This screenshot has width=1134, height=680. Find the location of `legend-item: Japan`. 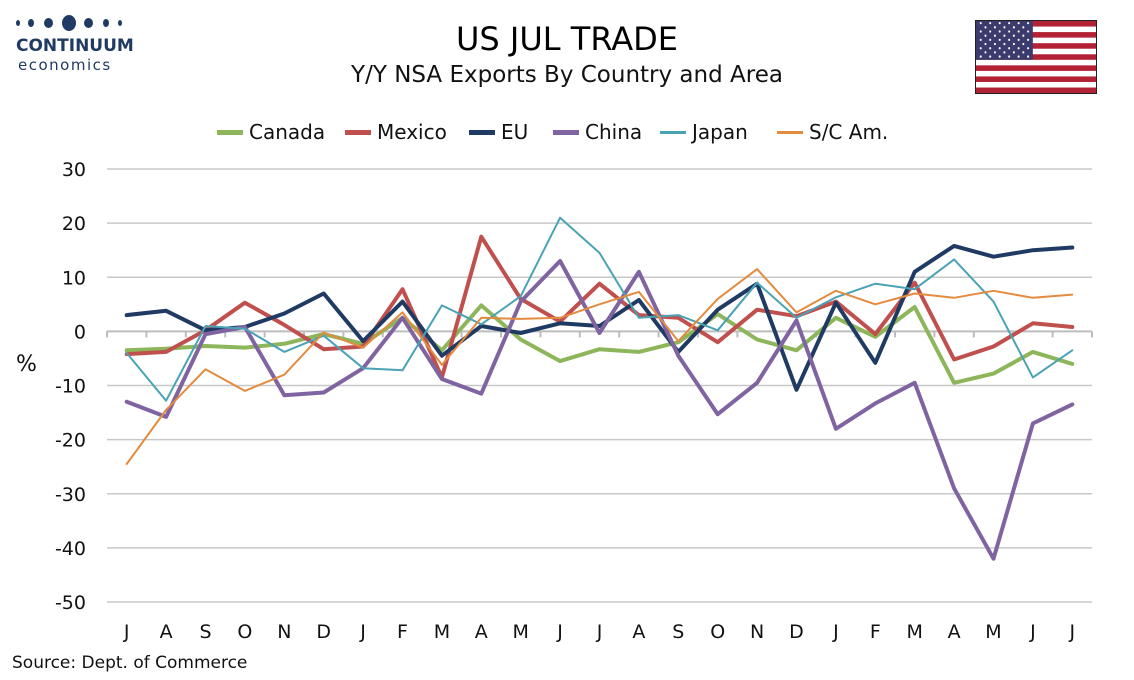

legend-item: Japan is located at coordinates (704, 132).